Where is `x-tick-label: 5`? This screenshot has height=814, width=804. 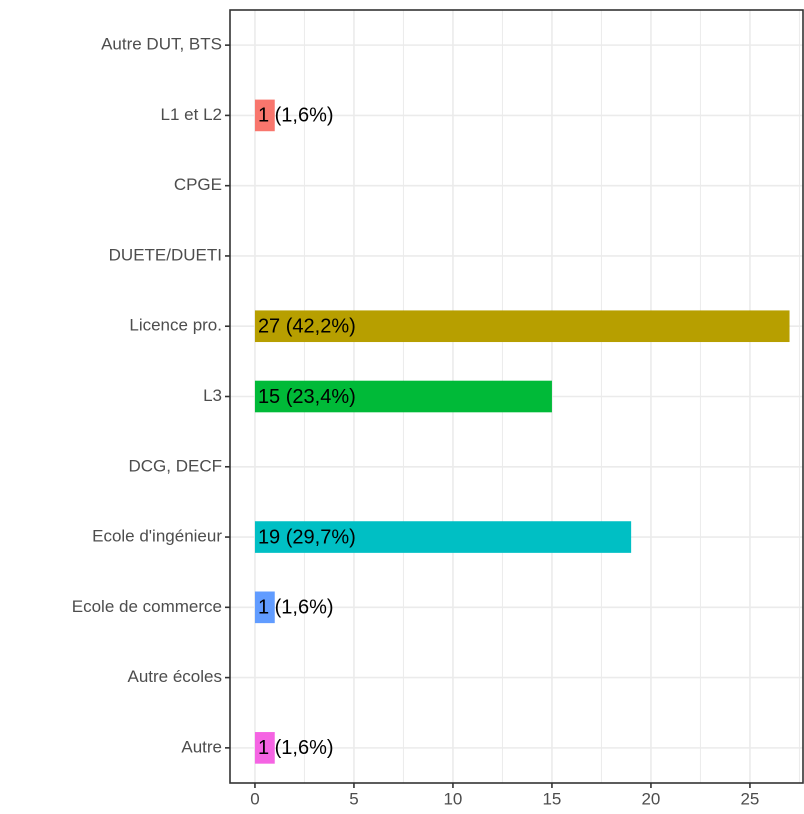 x-tick-label: 5 is located at coordinates (353, 798).